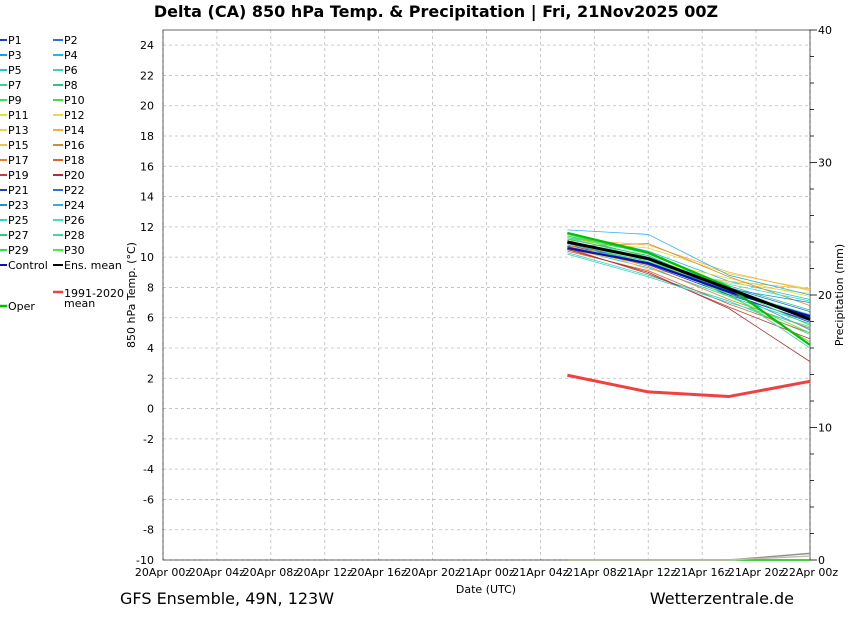  Describe the element at coordinates (74, 100) in the screenshot. I see `legend-label-p10: P10` at that location.